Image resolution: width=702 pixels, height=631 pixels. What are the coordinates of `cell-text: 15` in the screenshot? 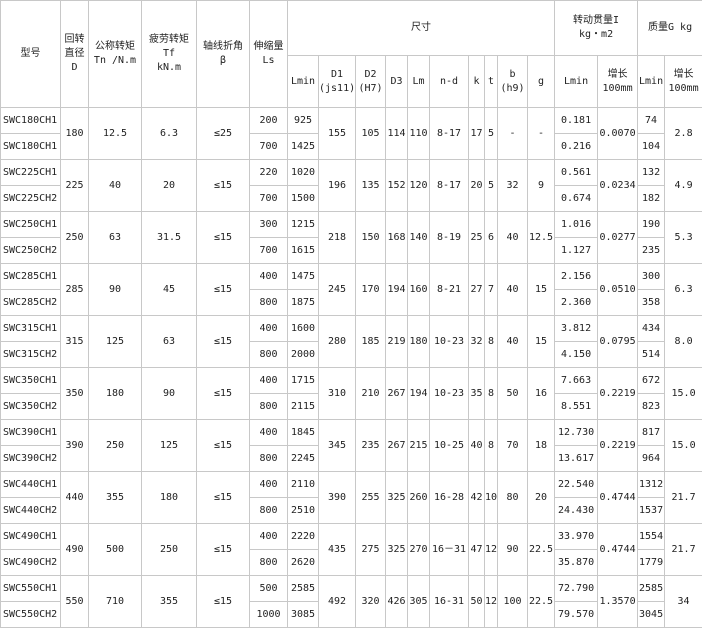 It's located at (541, 341).